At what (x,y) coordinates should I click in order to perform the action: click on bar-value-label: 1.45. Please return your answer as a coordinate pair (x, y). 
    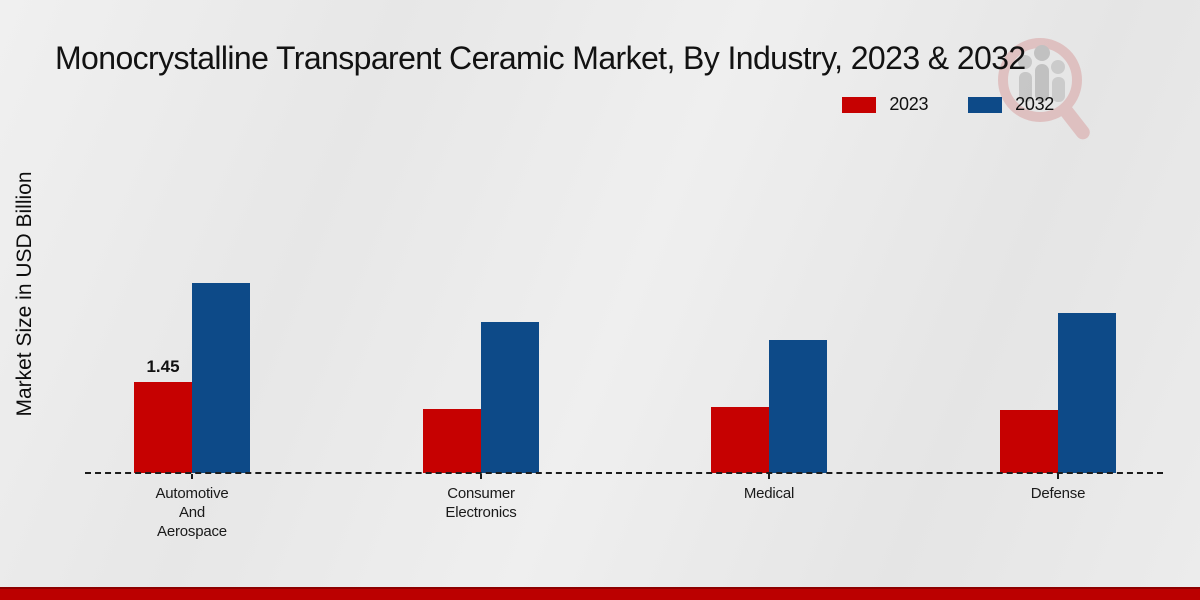
    Looking at the image, I should click on (163, 366).